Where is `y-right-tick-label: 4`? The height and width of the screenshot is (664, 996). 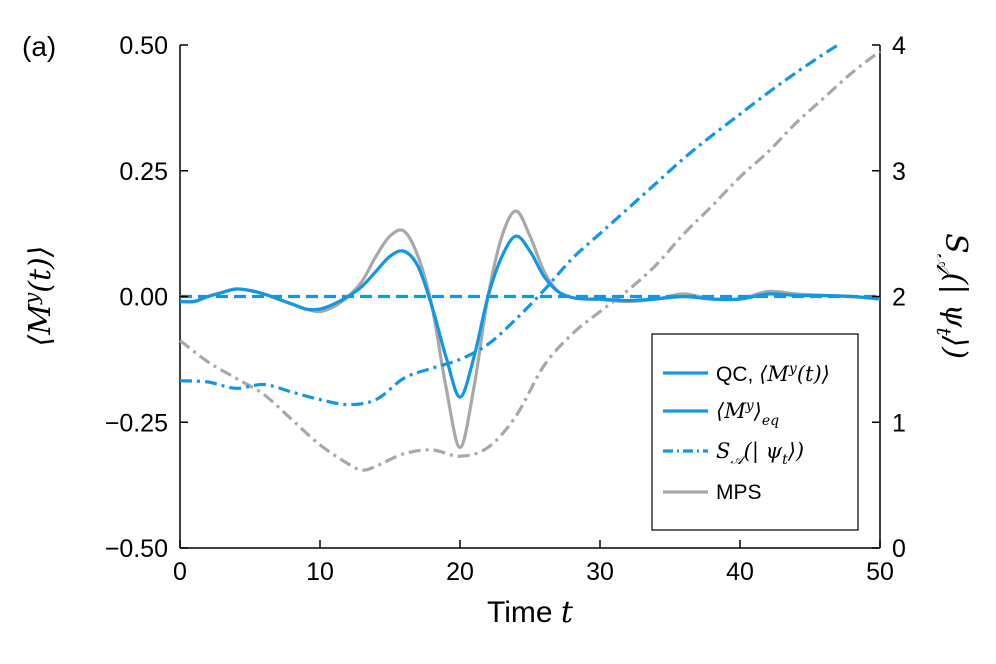
y-right-tick-label: 4 is located at coordinates (899, 46).